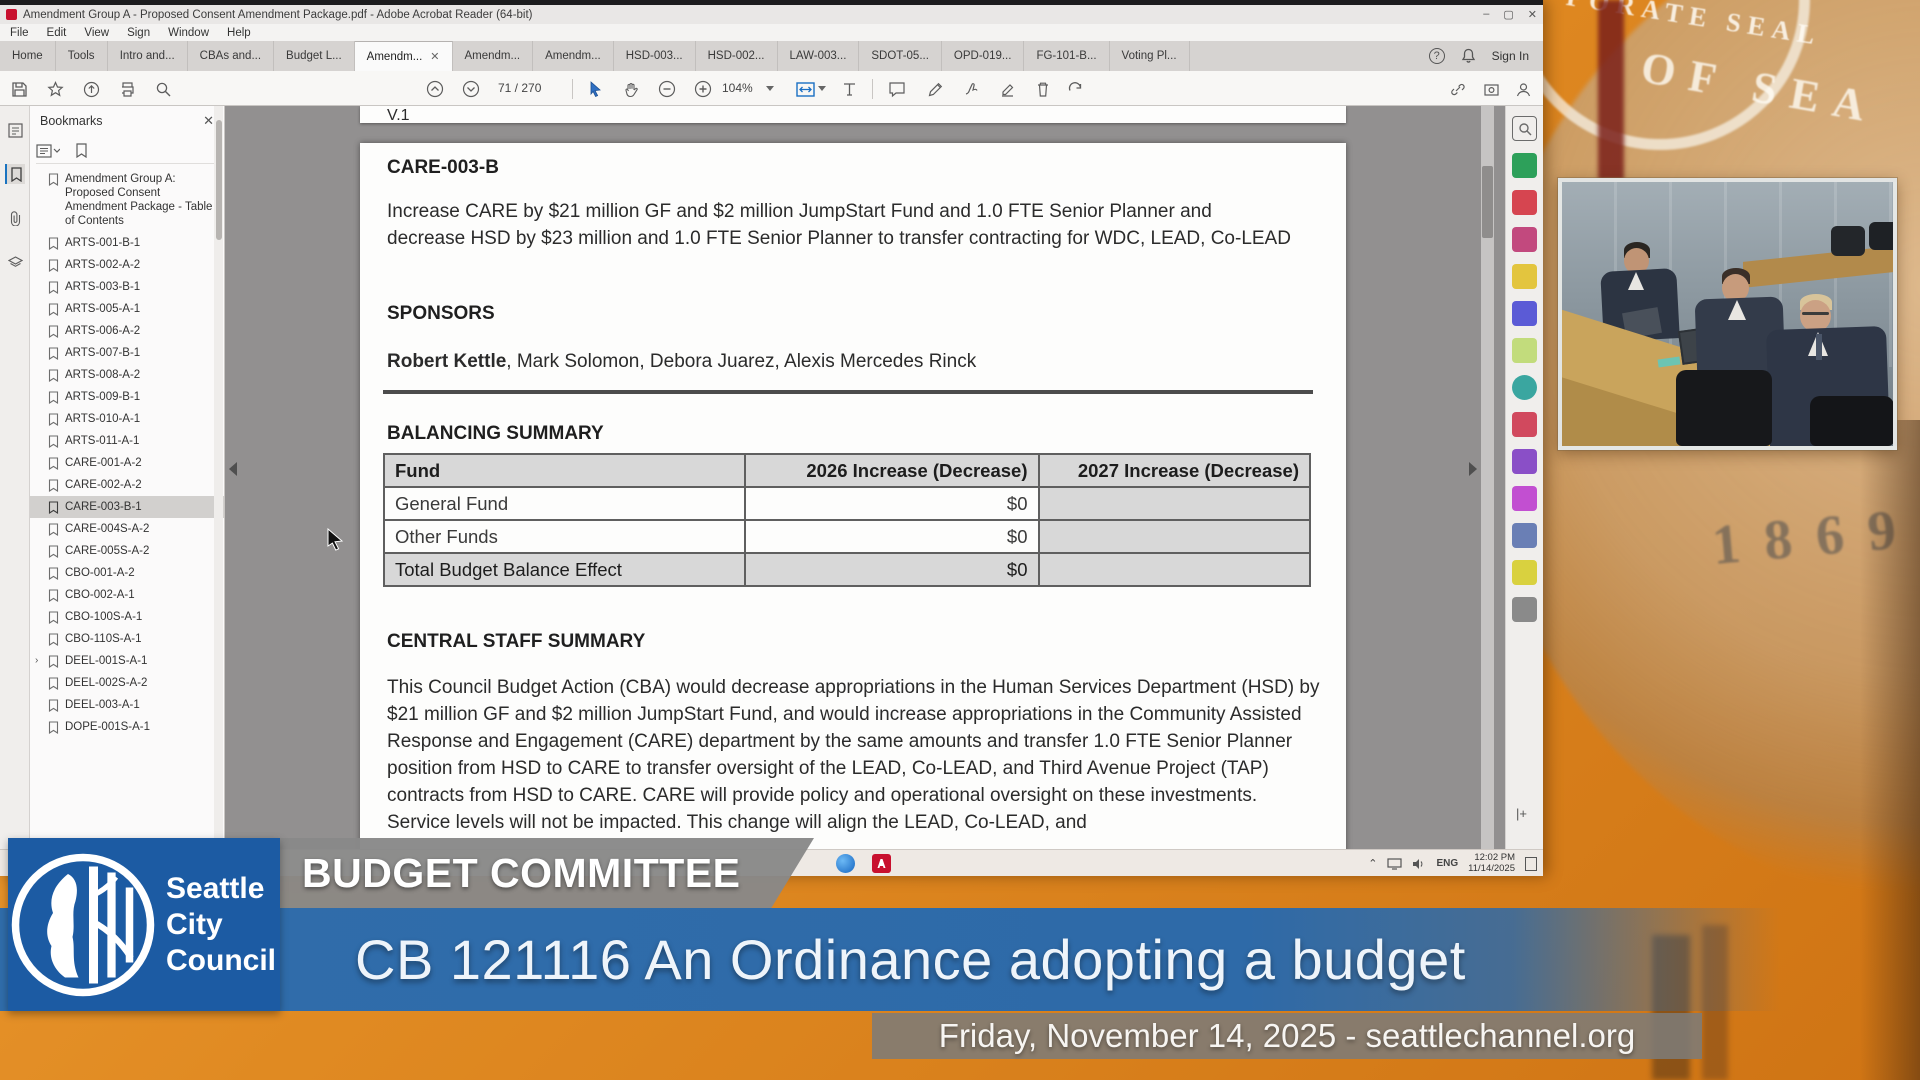  I want to click on tab-tools: Tools, so click(82, 56).